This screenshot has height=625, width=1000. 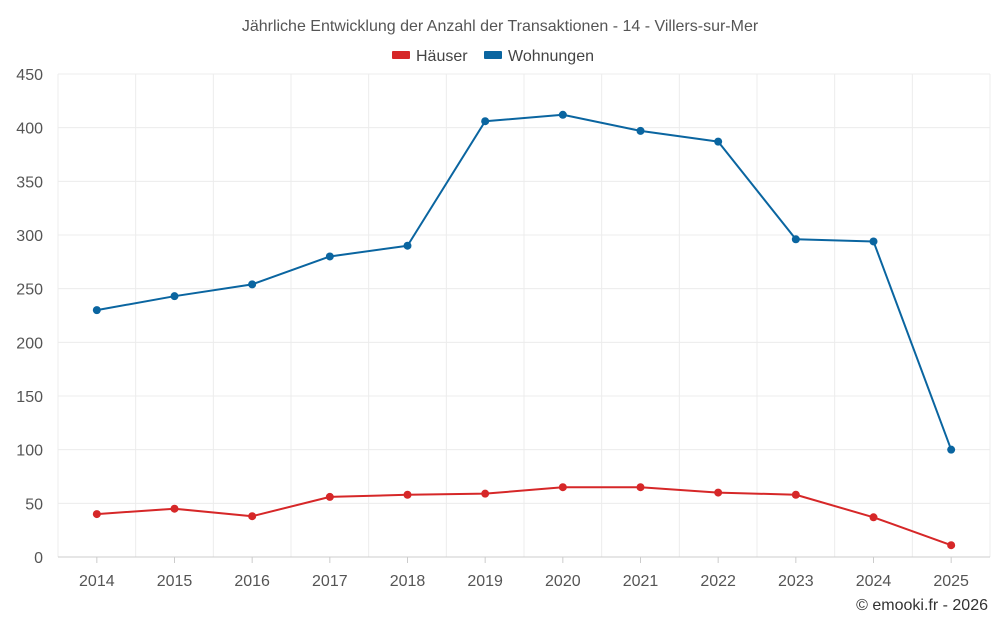 I want to click on legend-swatch-haeuser, so click(x=401, y=55).